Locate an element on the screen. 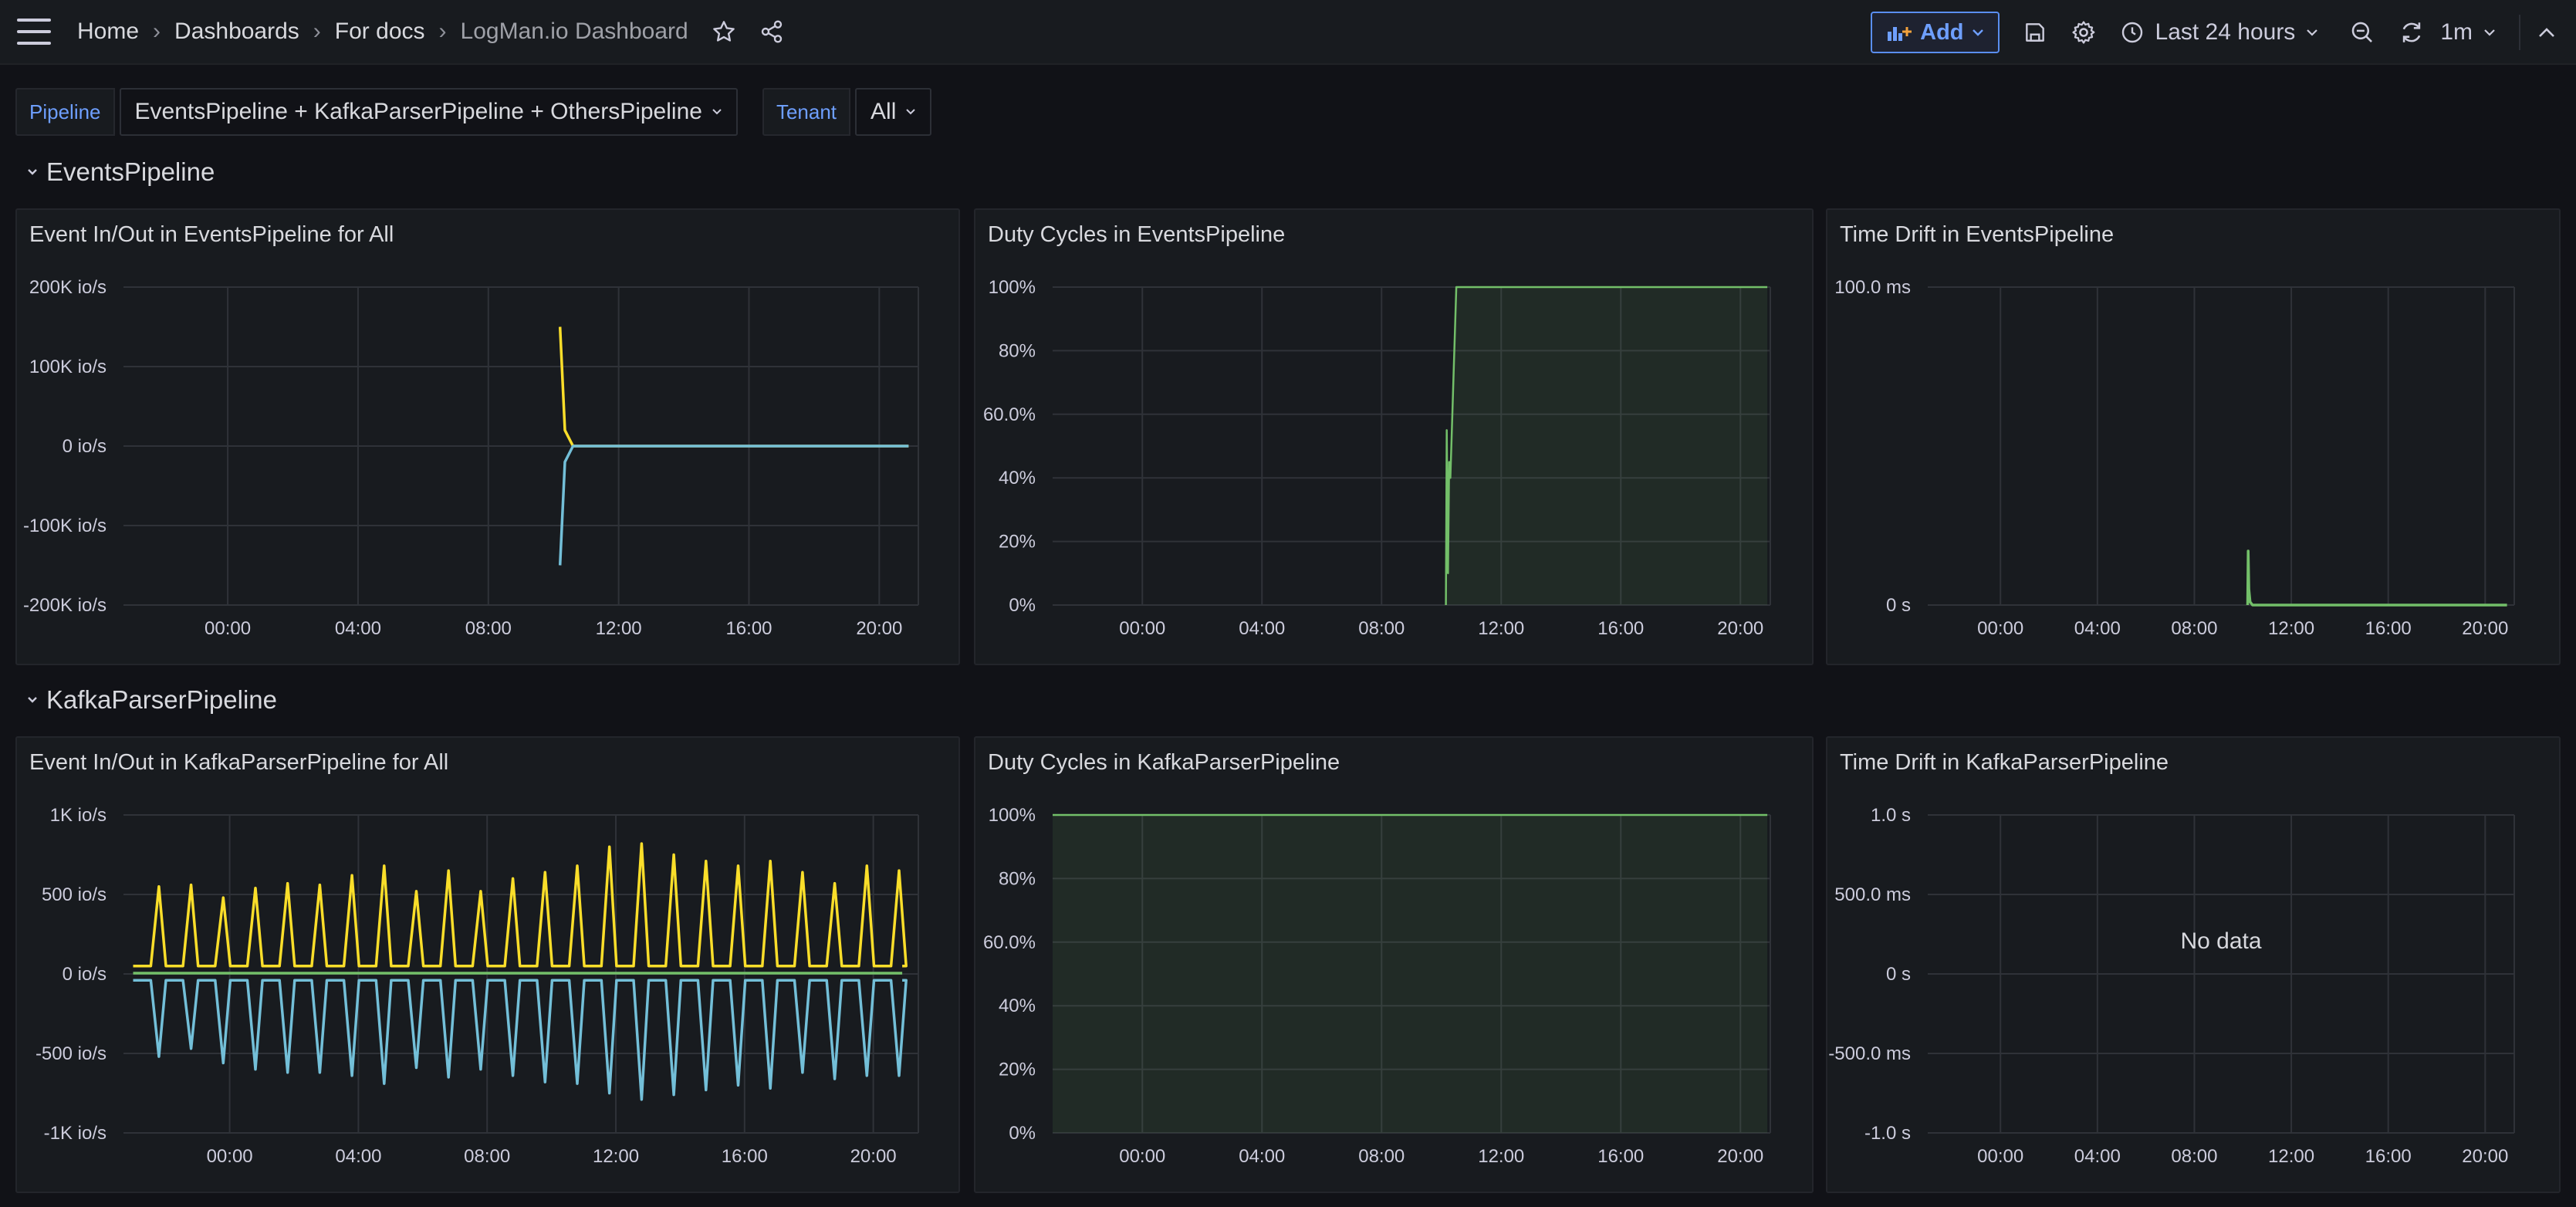 The height and width of the screenshot is (1207, 2576). breadcrumb-dashboards: Dashboards is located at coordinates (236, 31).